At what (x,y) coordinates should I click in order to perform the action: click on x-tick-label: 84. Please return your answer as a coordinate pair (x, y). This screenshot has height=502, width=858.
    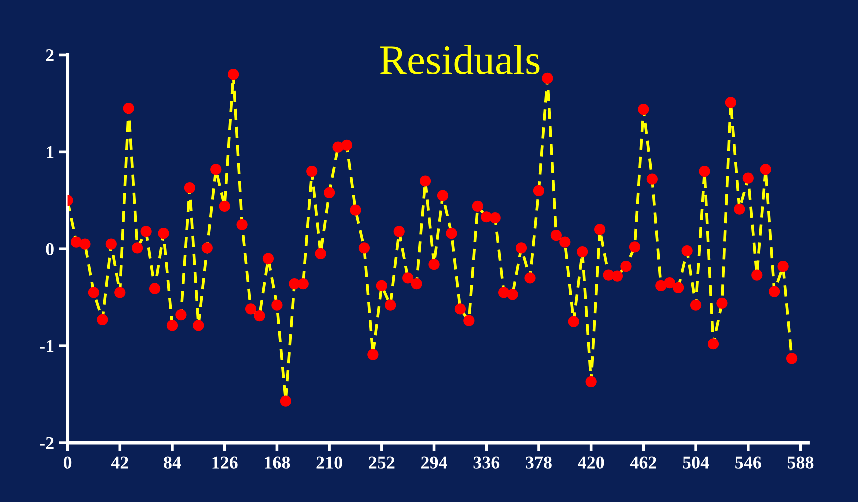
    Looking at the image, I should click on (173, 462).